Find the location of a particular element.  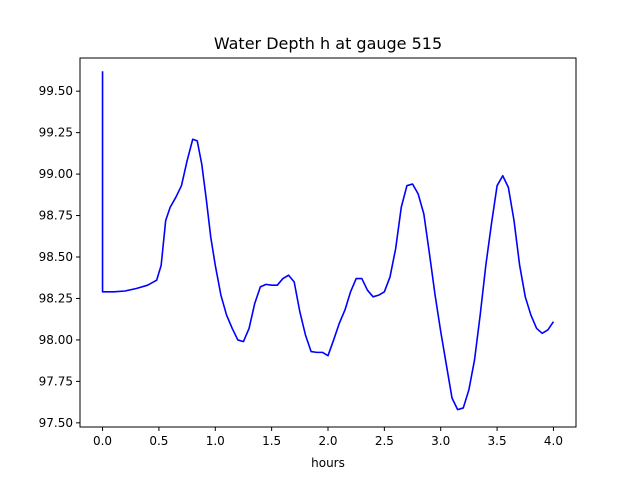

x-tick-label: 1.0 is located at coordinates (215, 441).